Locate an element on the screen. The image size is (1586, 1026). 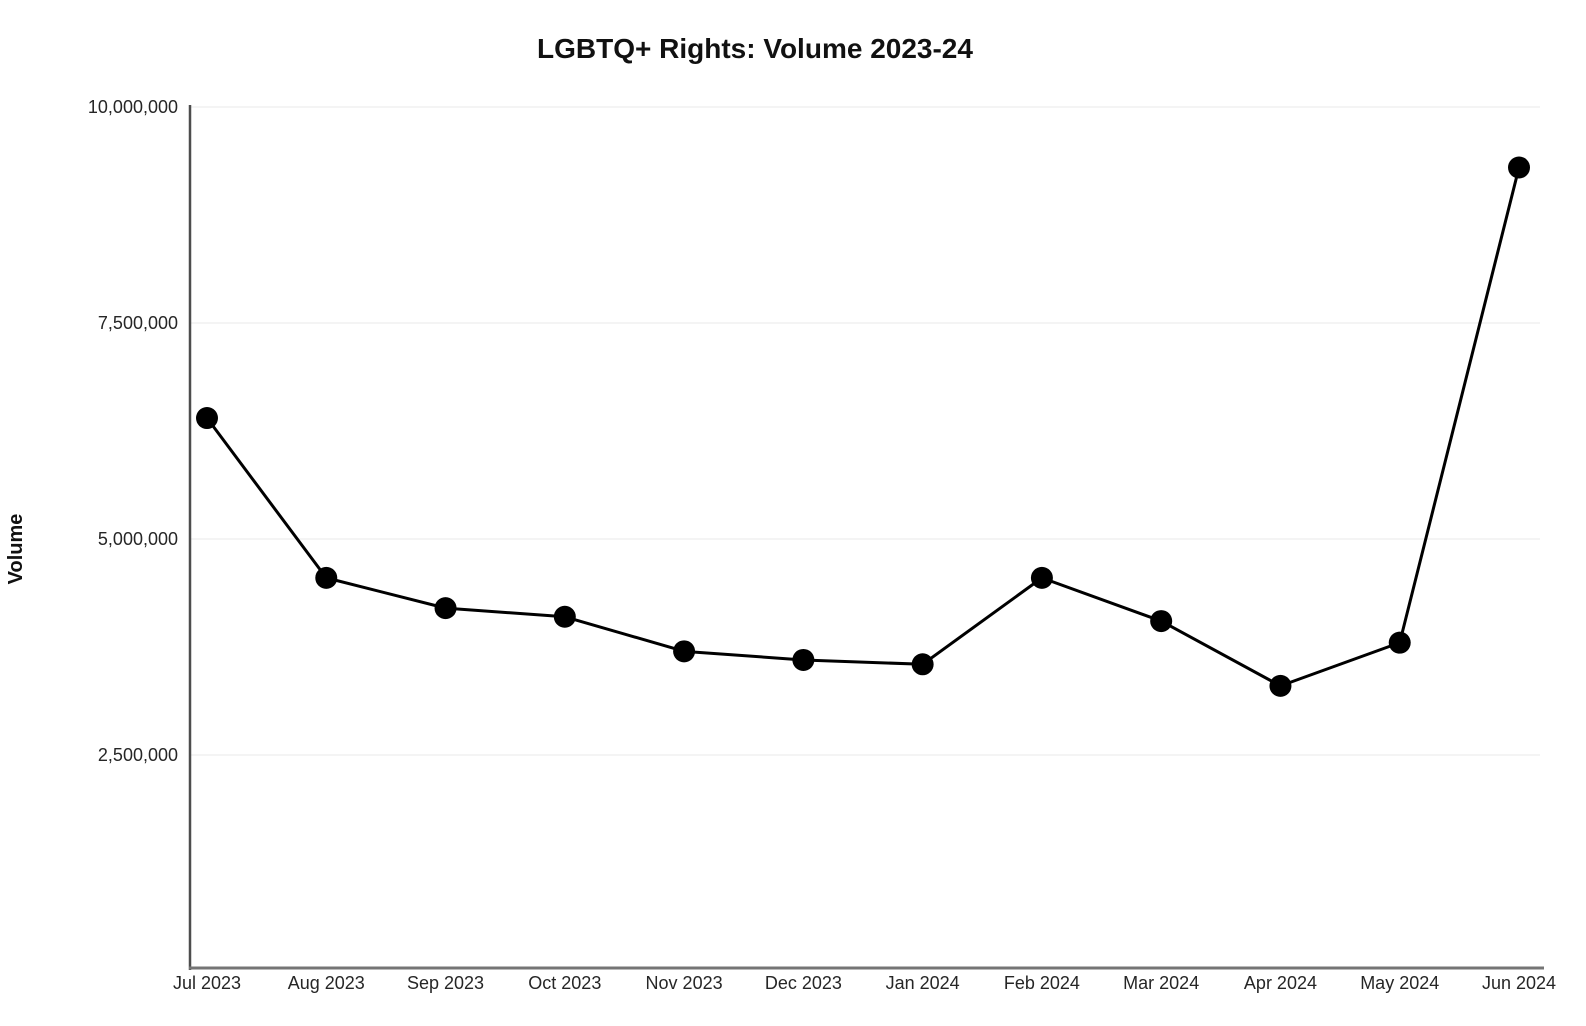
x-tick-label: May 2024 is located at coordinates (1399, 983).